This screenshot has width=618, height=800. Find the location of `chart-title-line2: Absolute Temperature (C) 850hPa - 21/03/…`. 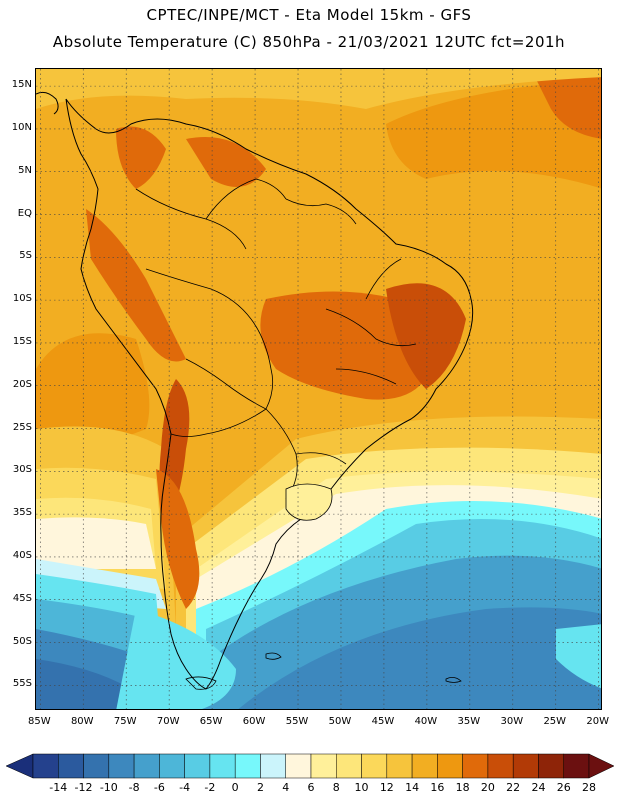

chart-title-line2: Absolute Temperature (C) 850hPa - 21/03/… is located at coordinates (309, 42).